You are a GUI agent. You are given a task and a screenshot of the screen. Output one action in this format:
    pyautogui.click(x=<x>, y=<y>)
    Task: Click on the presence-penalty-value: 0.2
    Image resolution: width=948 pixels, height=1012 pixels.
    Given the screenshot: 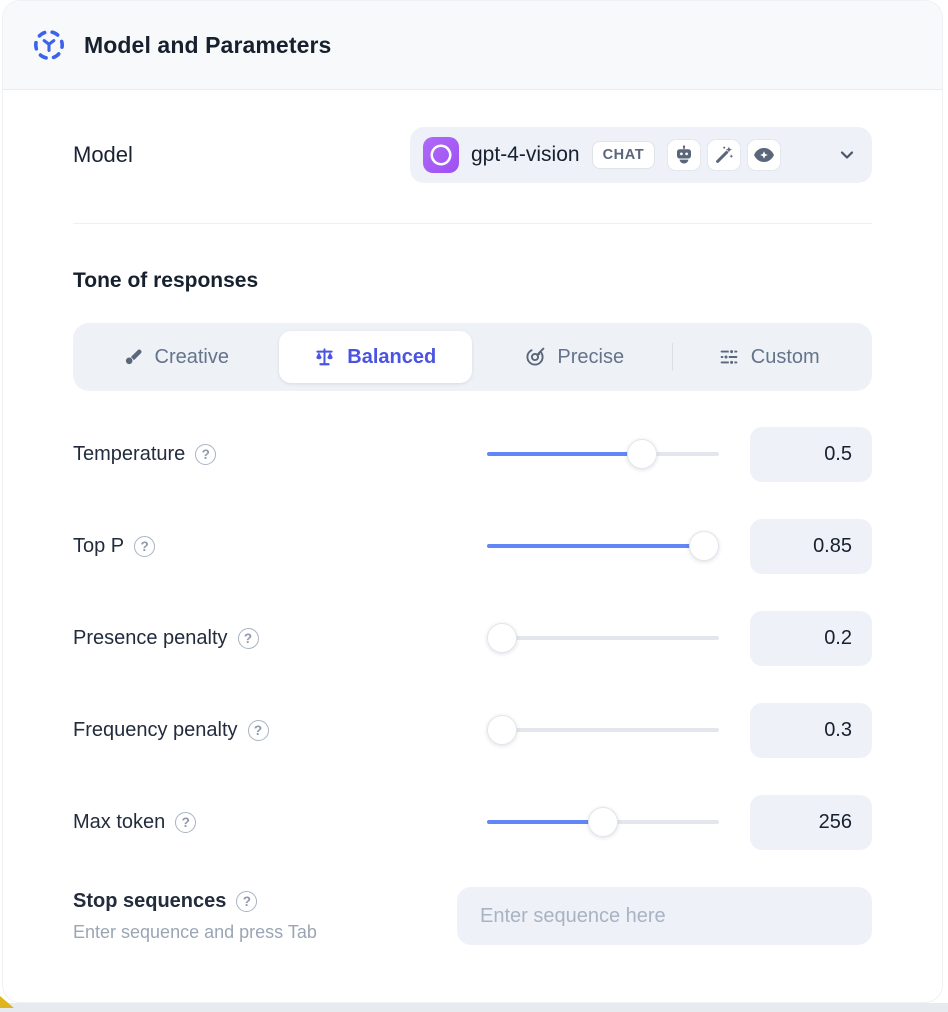 What is the action you would take?
    pyautogui.click(x=811, y=638)
    